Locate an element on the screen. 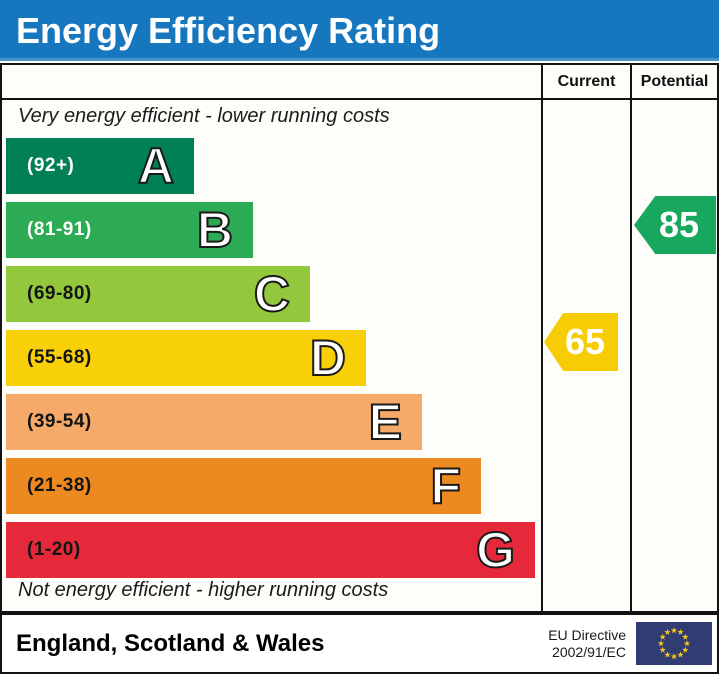 This screenshot has width=719, height=675. band-range-label: (92+) is located at coordinates (51, 165).